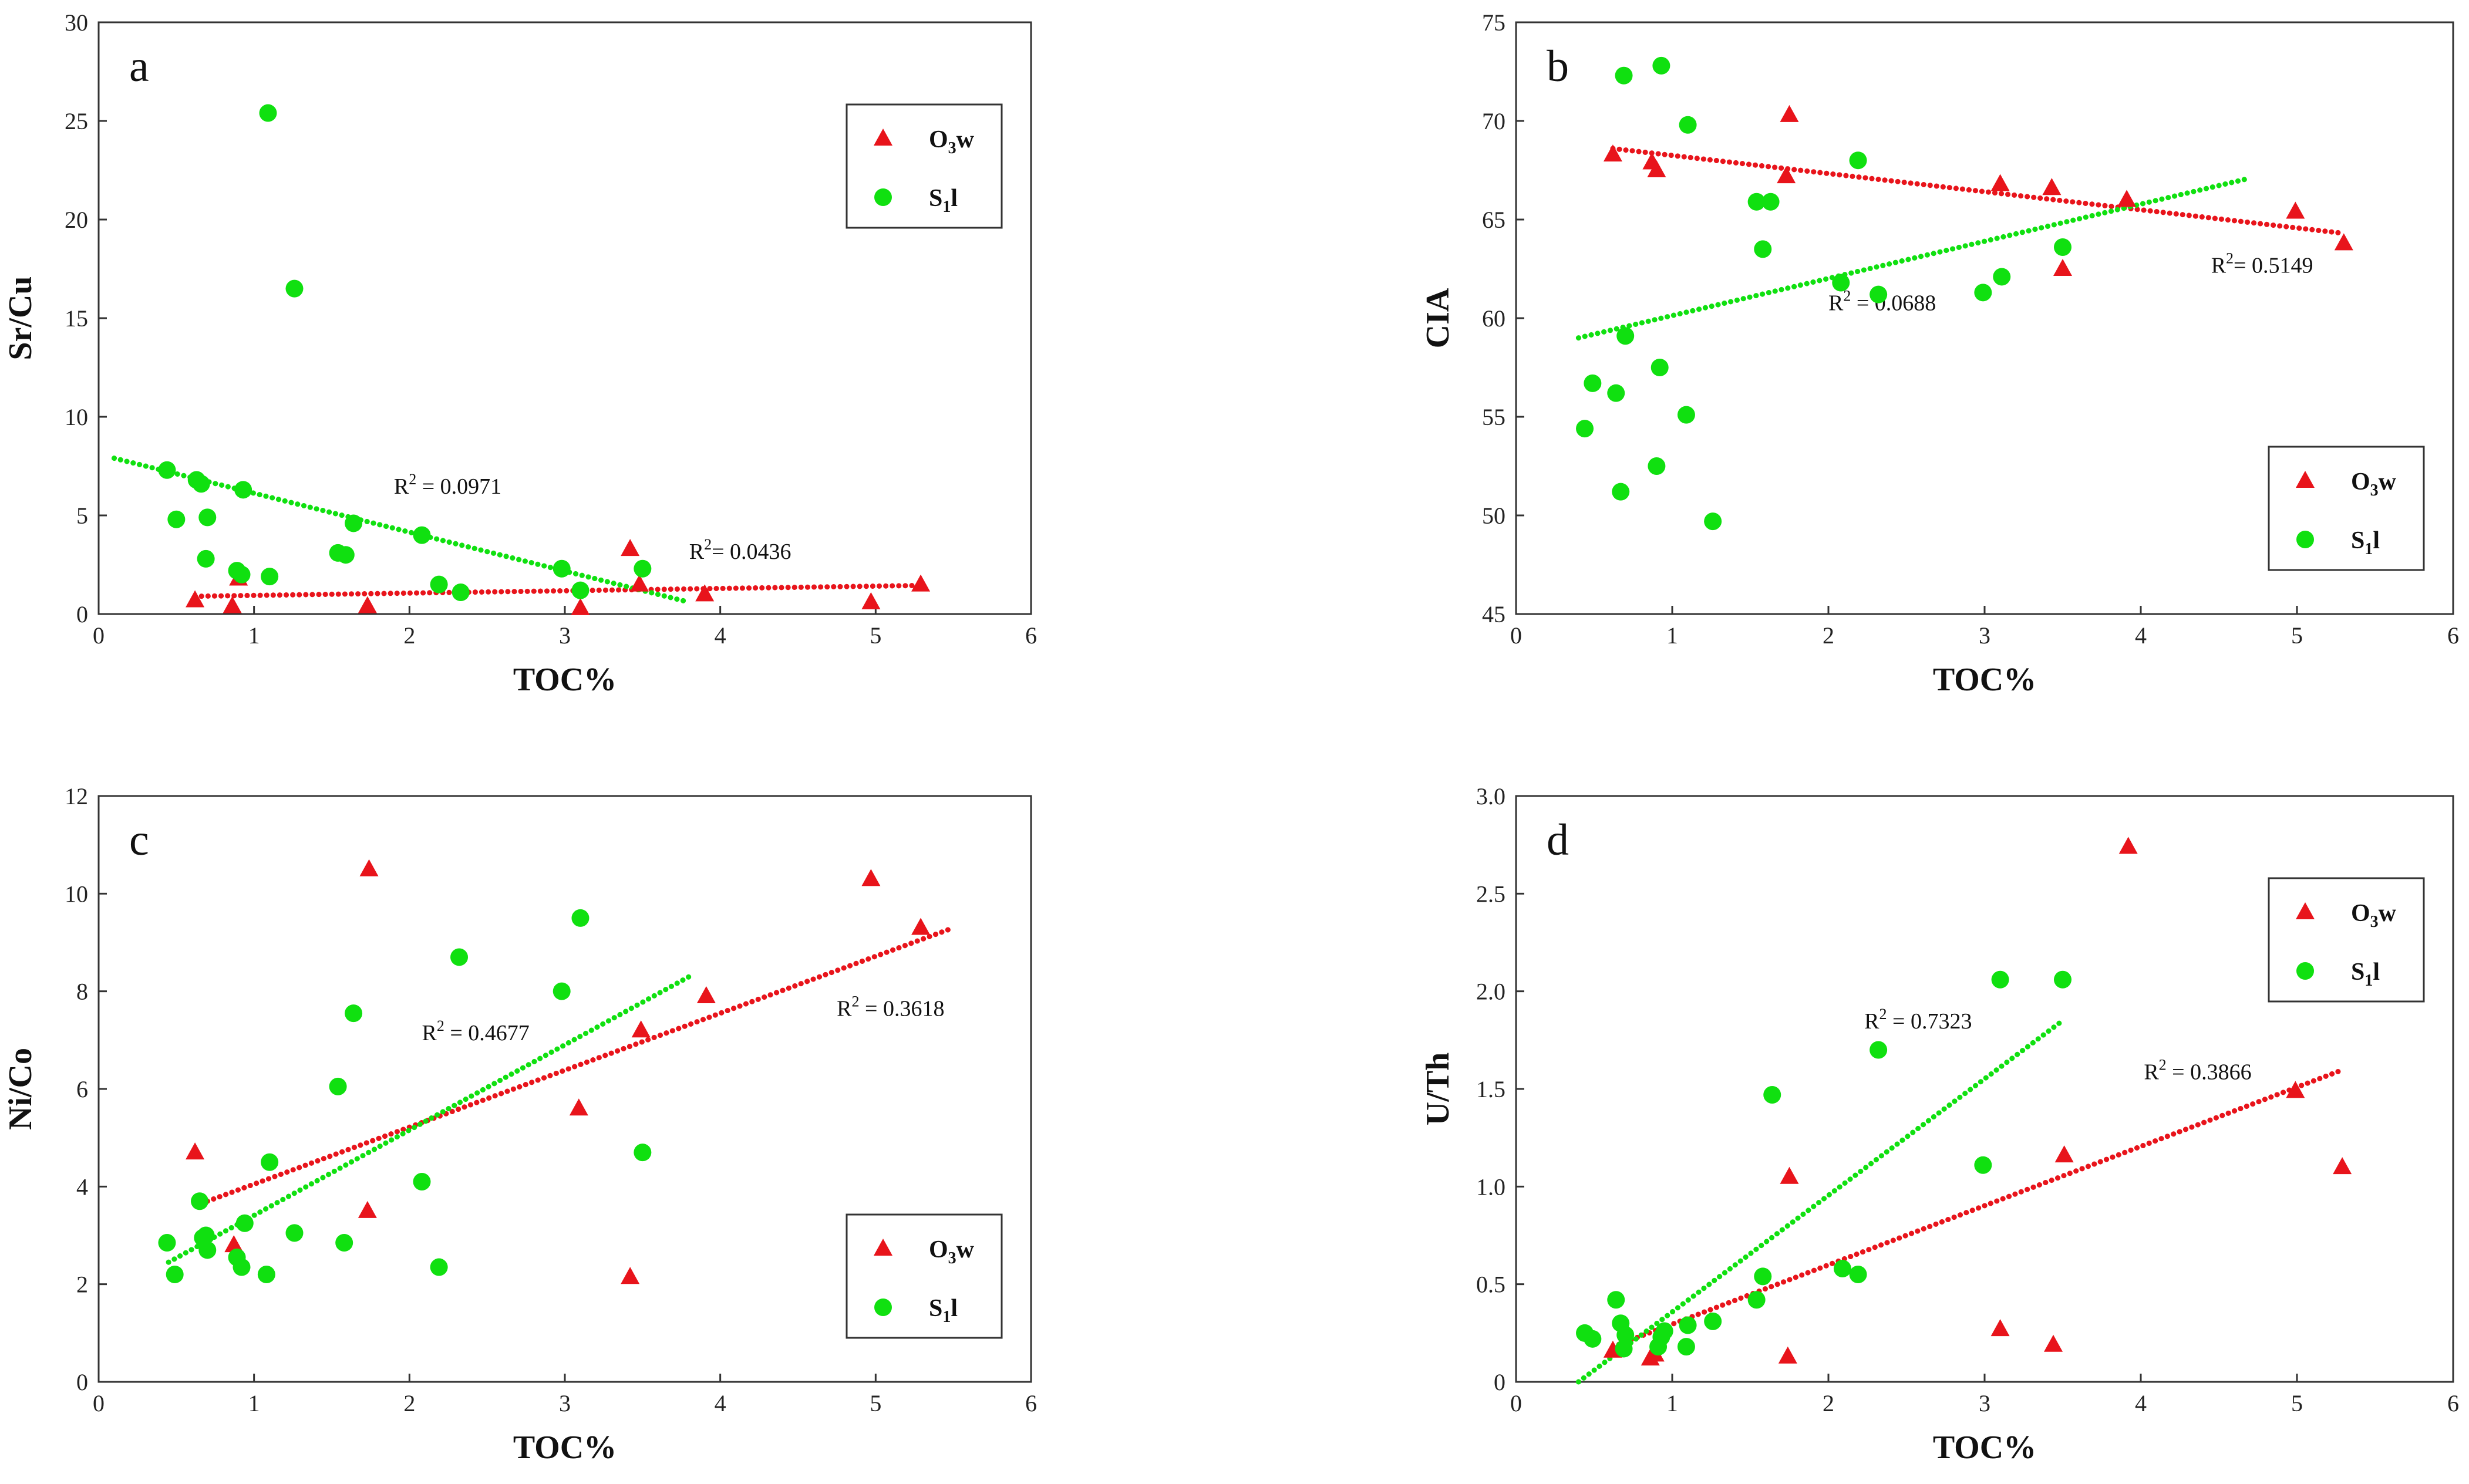 The image size is (2469, 1484). Describe the element at coordinates (2197, 1070) in the screenshot. I see `r-squared-label-O3w: R2 = 0.3866` at that location.